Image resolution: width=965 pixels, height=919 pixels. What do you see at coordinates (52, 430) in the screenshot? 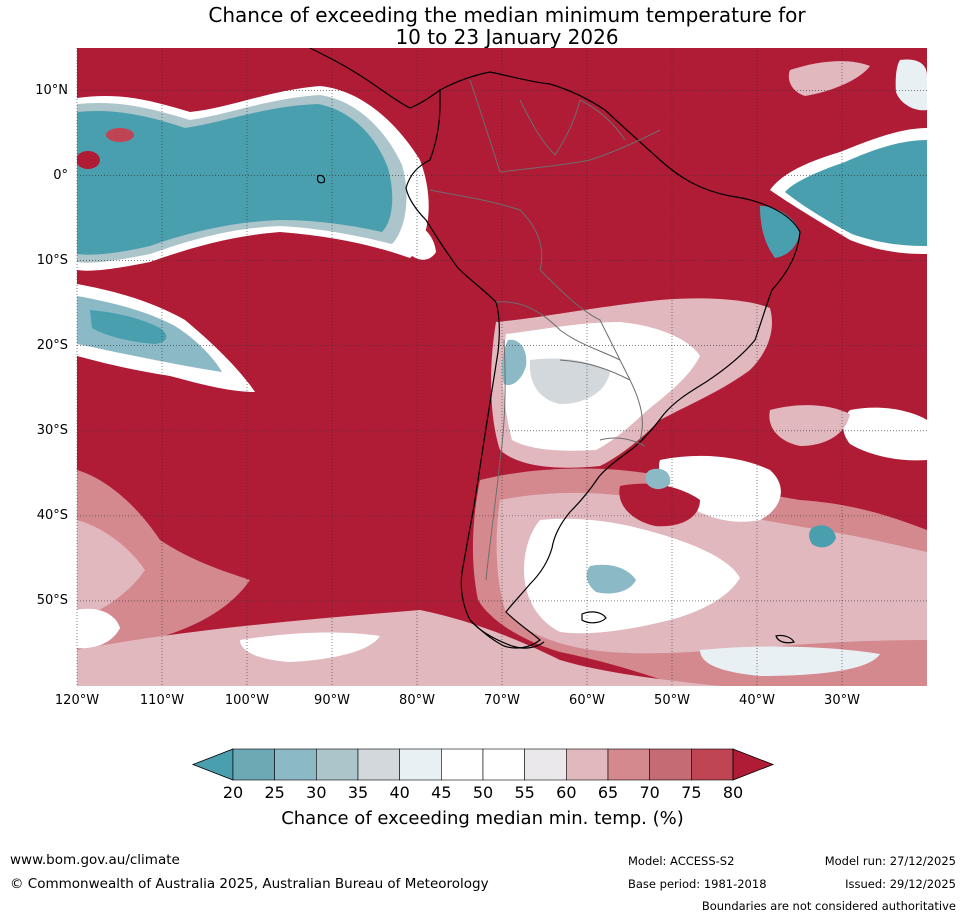
I see `lat-tick-label: 30°S` at bounding box center [52, 430].